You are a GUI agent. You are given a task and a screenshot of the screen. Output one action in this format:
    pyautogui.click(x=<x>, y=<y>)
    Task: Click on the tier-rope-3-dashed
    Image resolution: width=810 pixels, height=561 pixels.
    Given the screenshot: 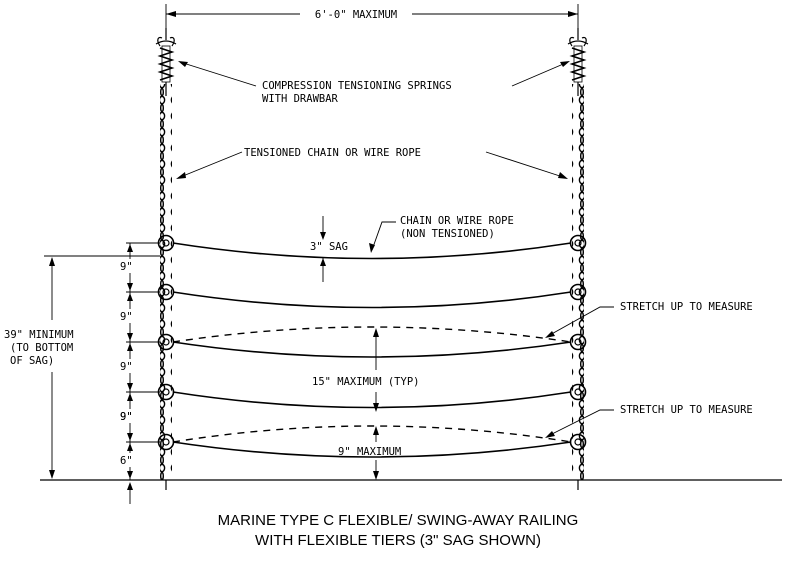 What is the action you would take?
    pyautogui.click(x=372, y=334)
    